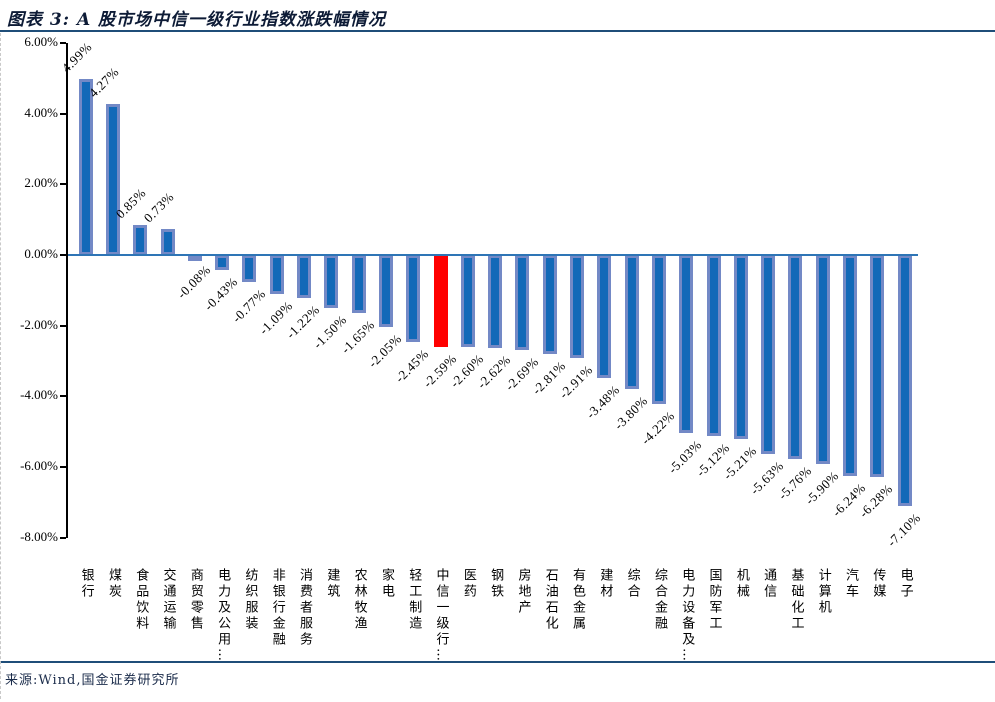 The width and height of the screenshot is (995, 702). I want to click on y-tick-label: 6.00%, so click(41, 41).